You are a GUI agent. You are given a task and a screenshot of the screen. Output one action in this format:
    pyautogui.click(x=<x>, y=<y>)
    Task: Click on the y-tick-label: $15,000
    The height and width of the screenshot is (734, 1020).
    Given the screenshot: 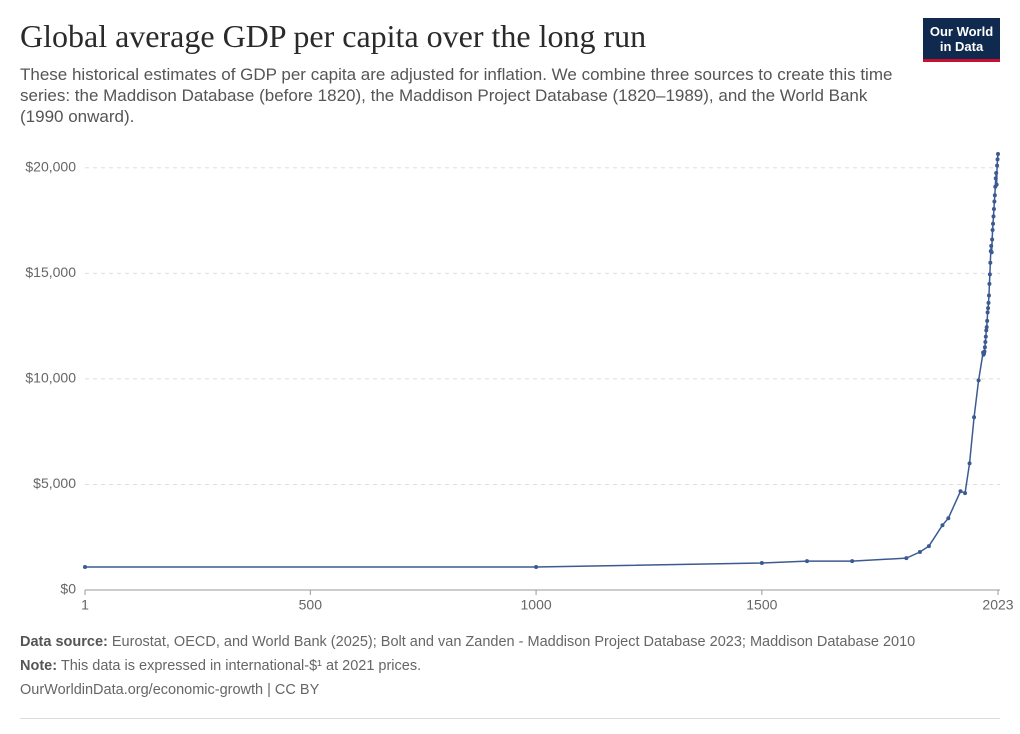 What is the action you would take?
    pyautogui.click(x=50, y=272)
    